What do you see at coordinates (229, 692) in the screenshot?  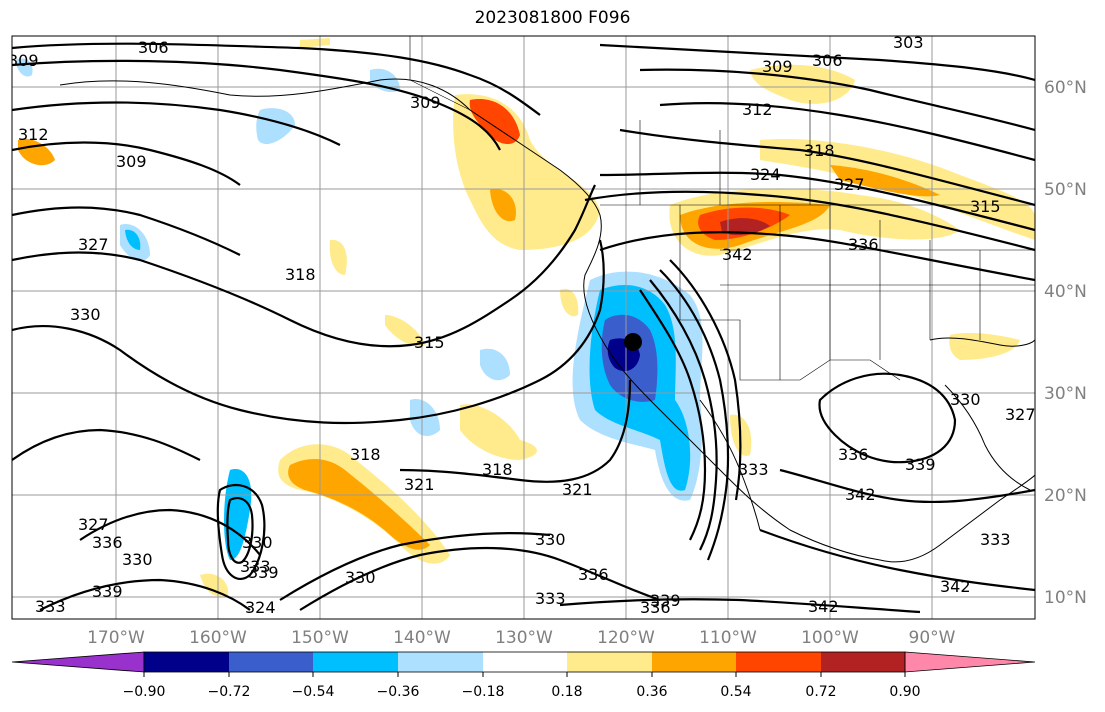 I see `colorbar-tick-label: −0.72` at bounding box center [229, 692].